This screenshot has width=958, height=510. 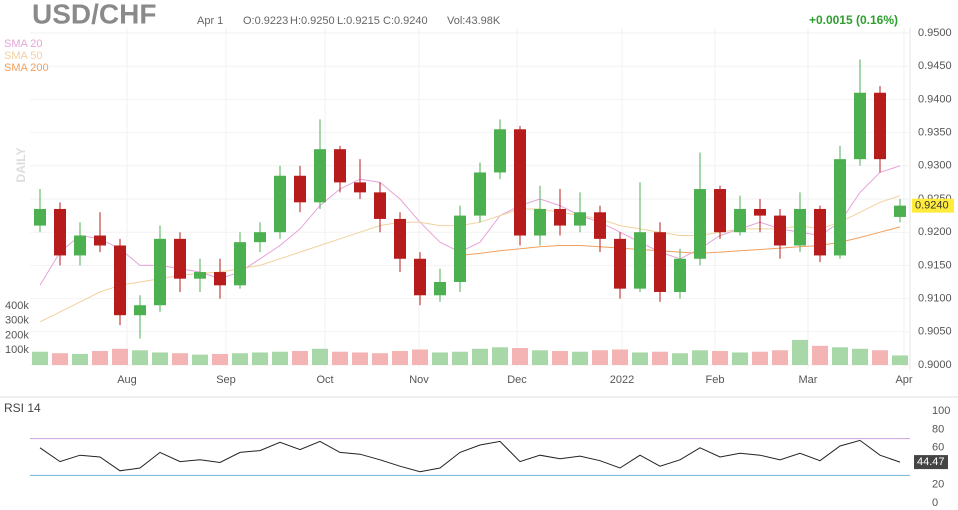 I want to click on bar-close: C:0.9240, so click(x=405, y=21).